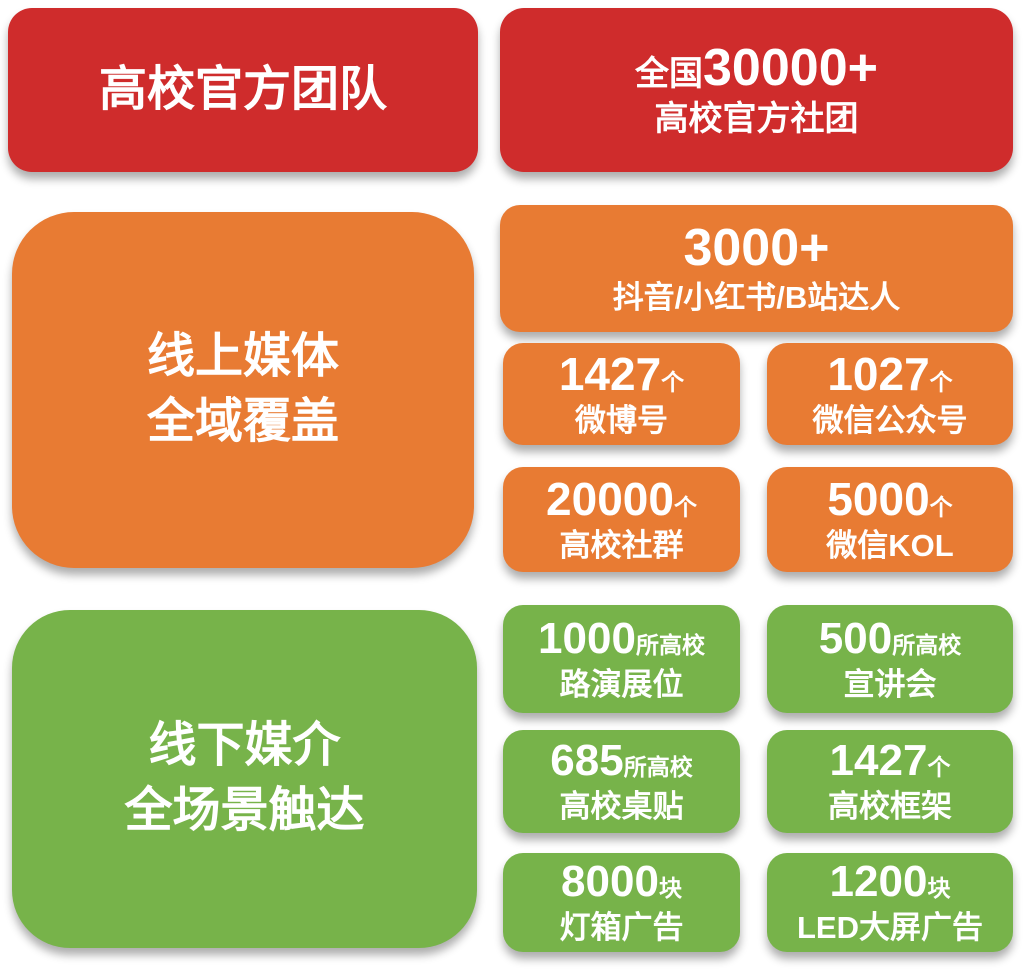 Image resolution: width=1025 pixels, height=970 pixels. I want to click on section-title-line2: 全场景触达, so click(244, 810).